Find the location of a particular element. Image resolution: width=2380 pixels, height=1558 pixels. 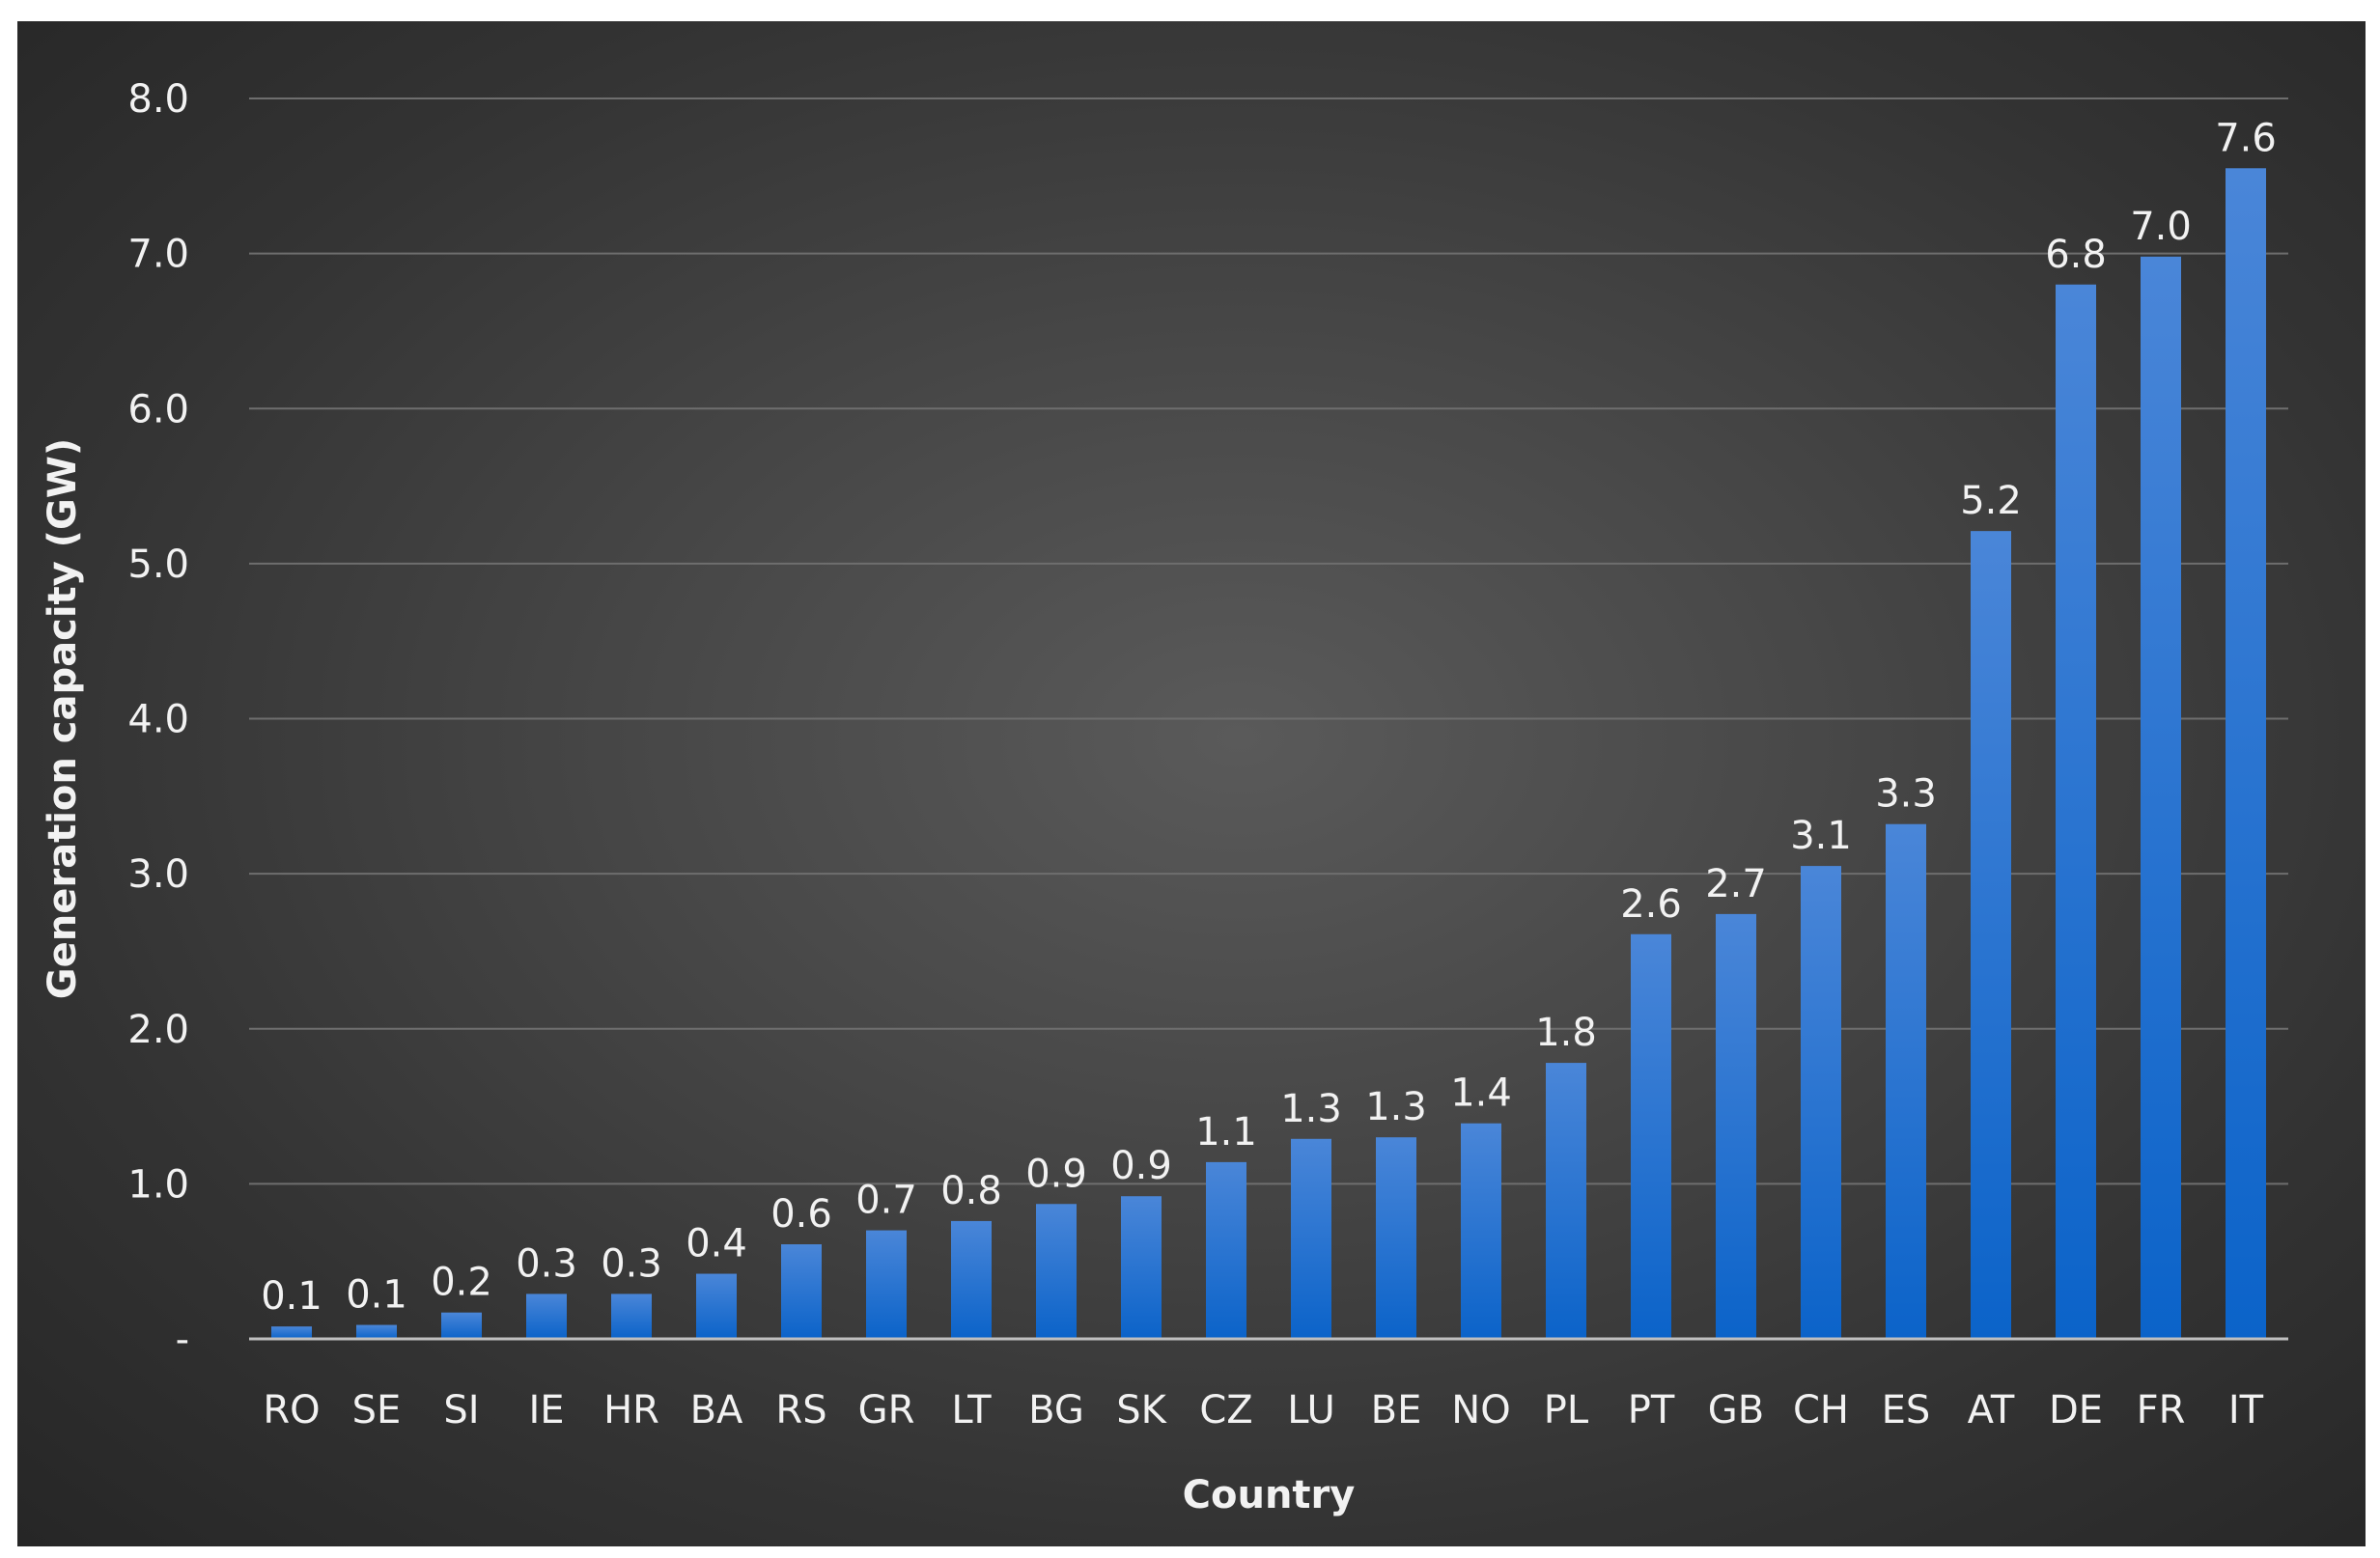

data-label: 0.8 is located at coordinates (971, 1191).